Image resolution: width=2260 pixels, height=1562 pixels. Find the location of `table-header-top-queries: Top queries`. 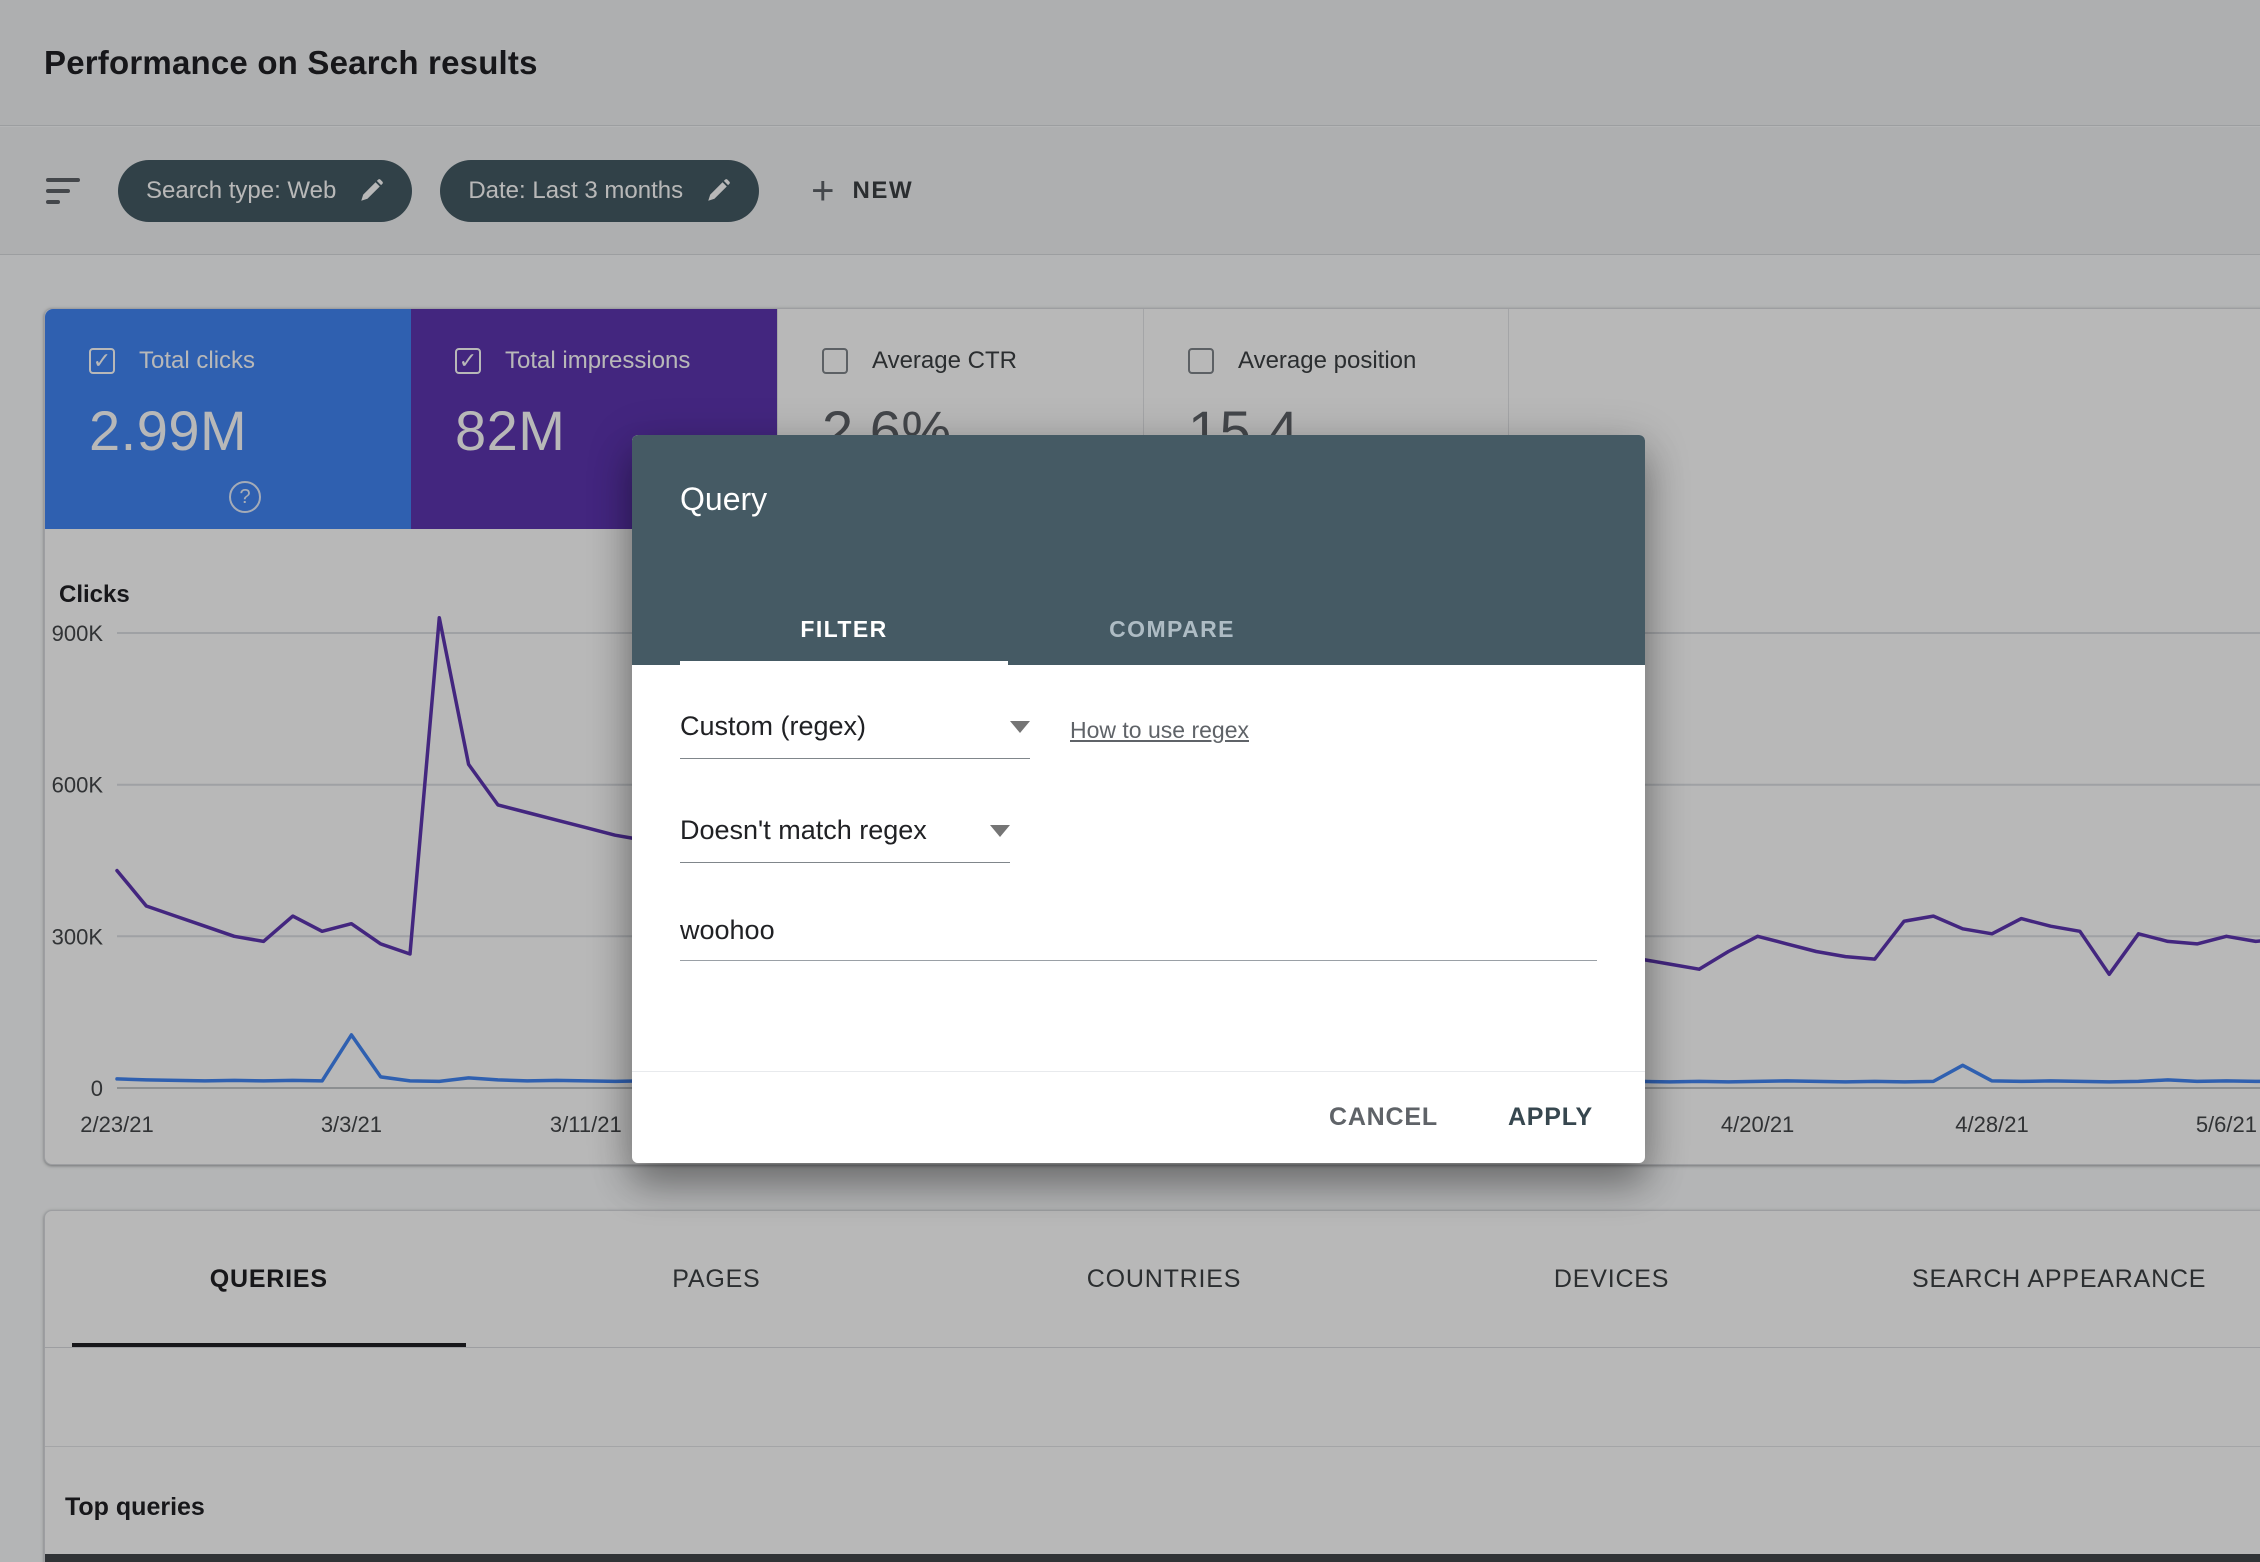

table-header-top-queries: Top queries is located at coordinates (135, 1507).